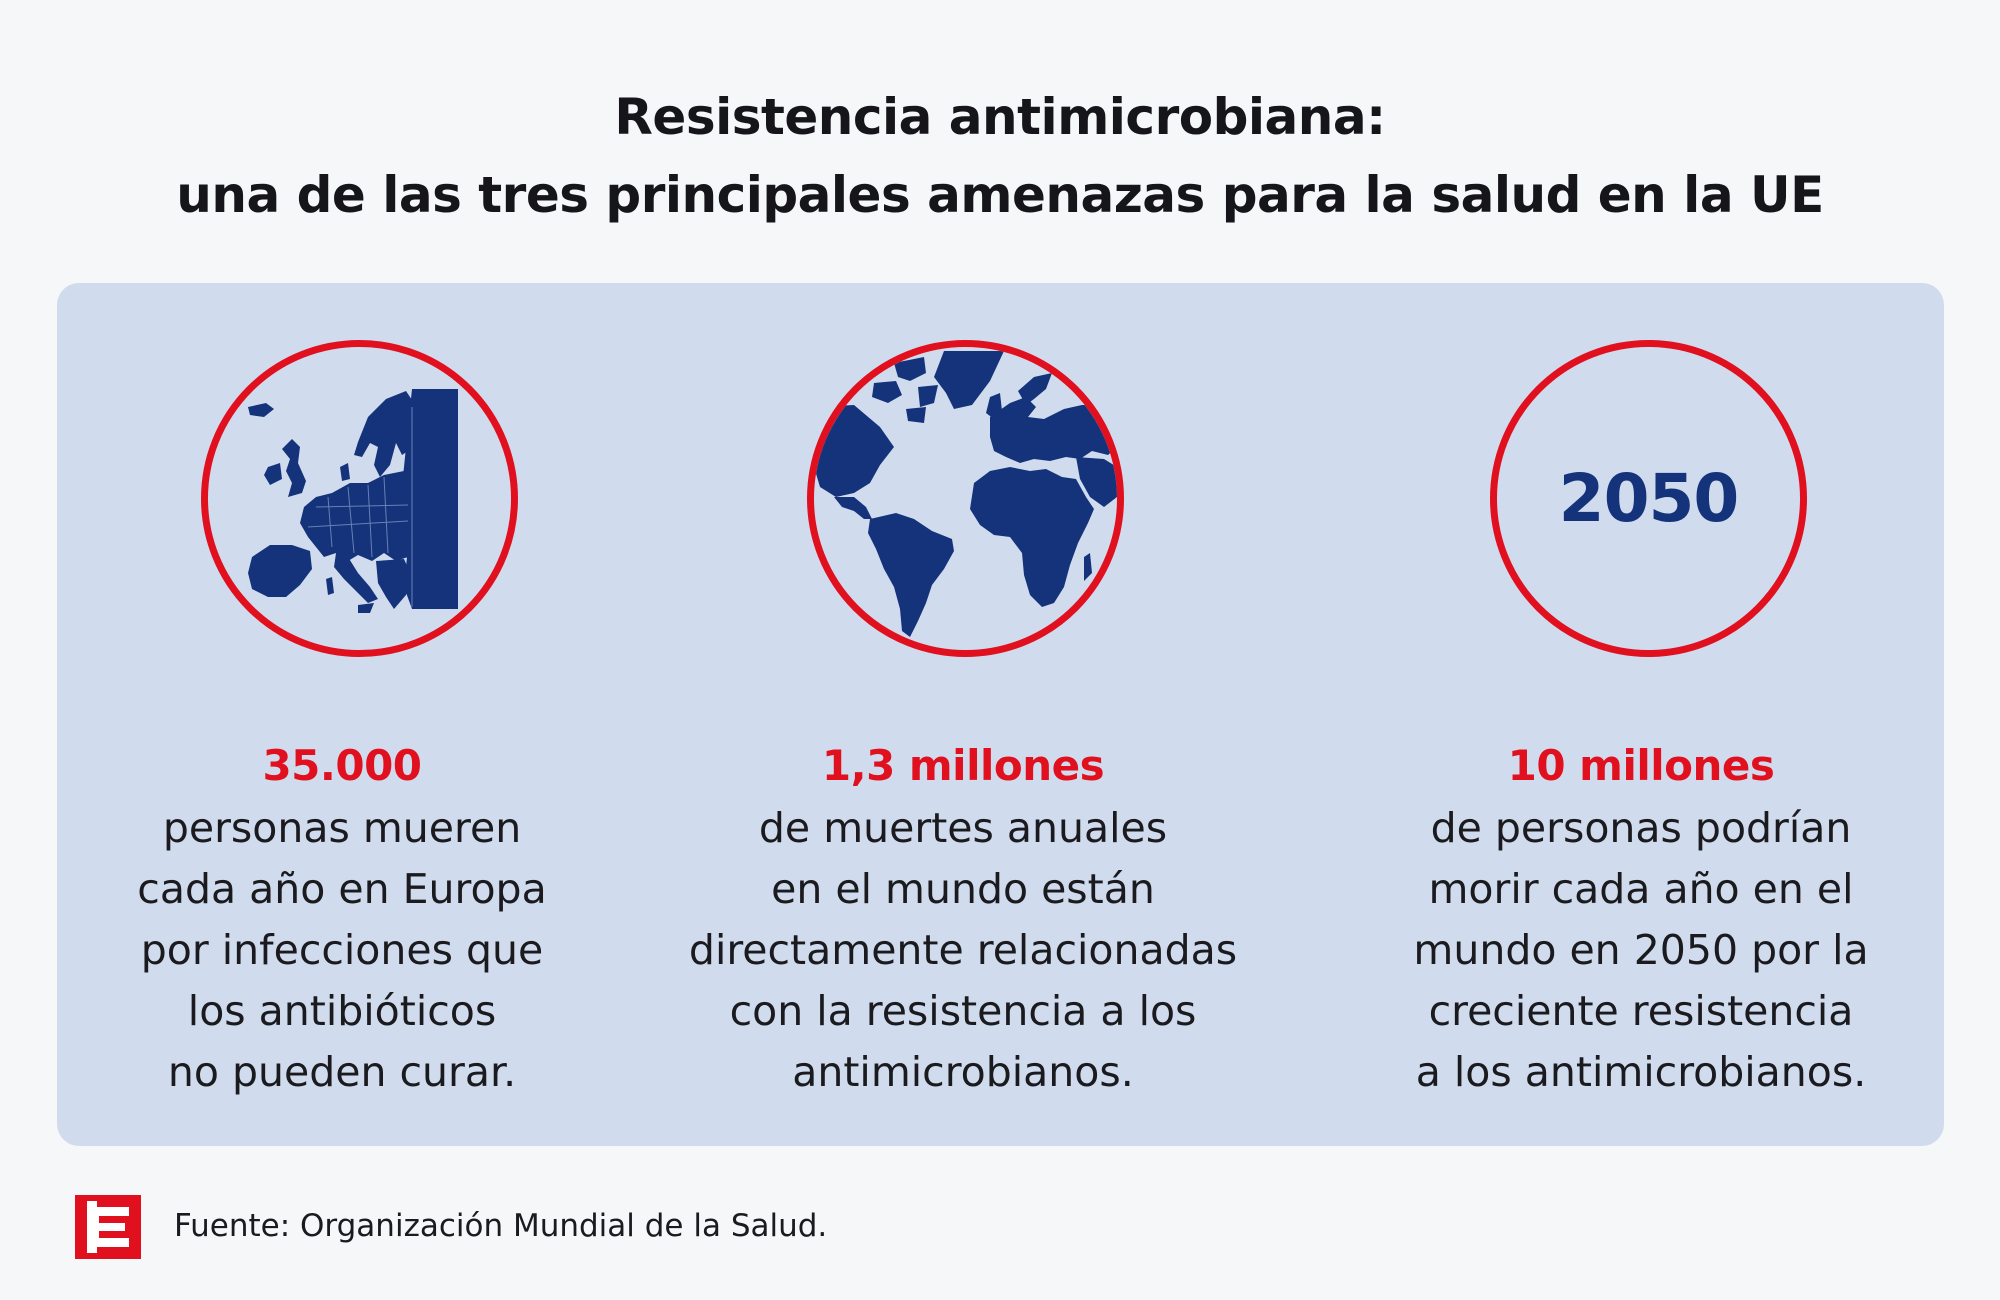 This screenshot has height=1300, width=2000. I want to click on page-title-line-1: Resistencia antimicrobiana:, so click(1000, 117).